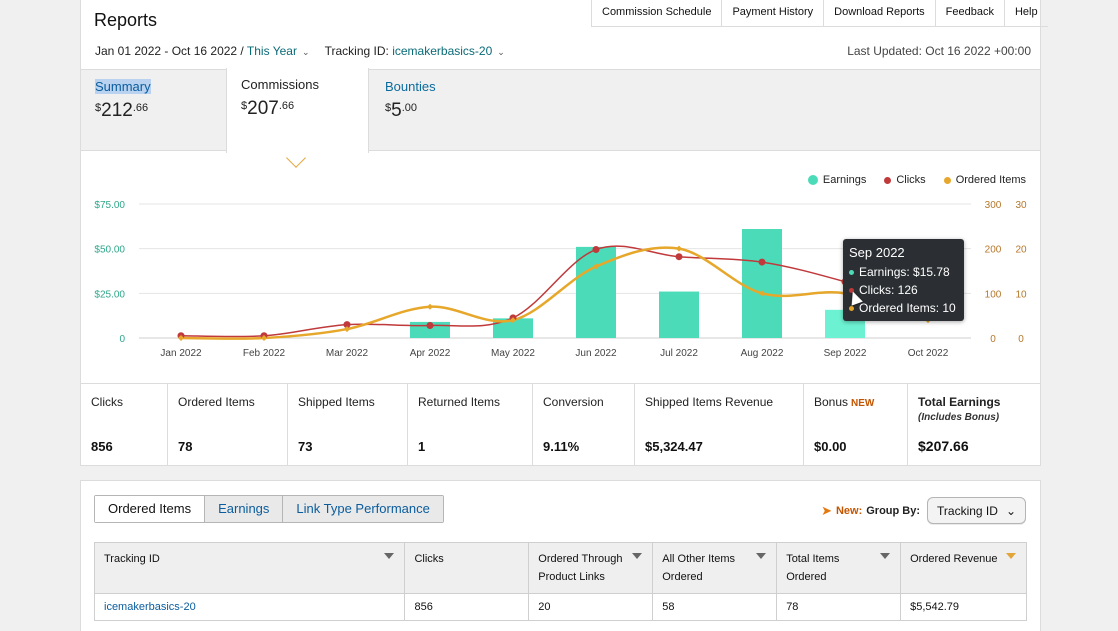  I want to click on group-by-select: Tracking ID ⌄, so click(976, 510).